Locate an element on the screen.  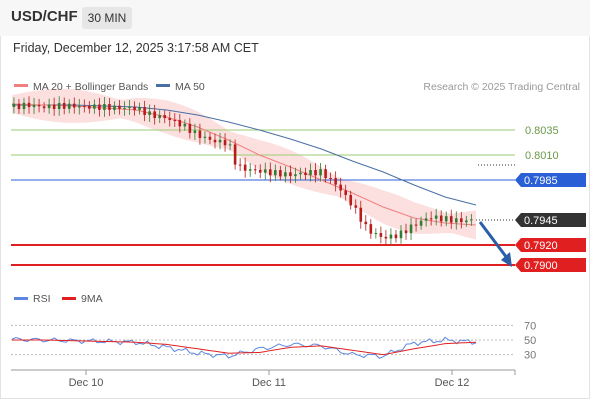
current-price-label: 0.7945 is located at coordinates (541, 221).